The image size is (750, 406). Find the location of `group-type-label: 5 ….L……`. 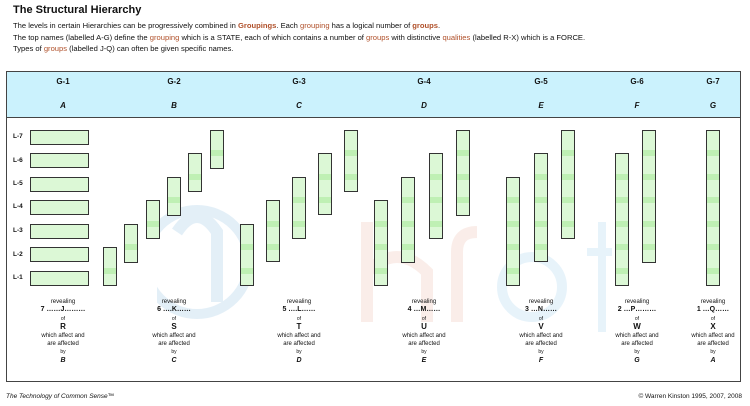

group-type-label: 5 ….L…… is located at coordinates (299, 310).